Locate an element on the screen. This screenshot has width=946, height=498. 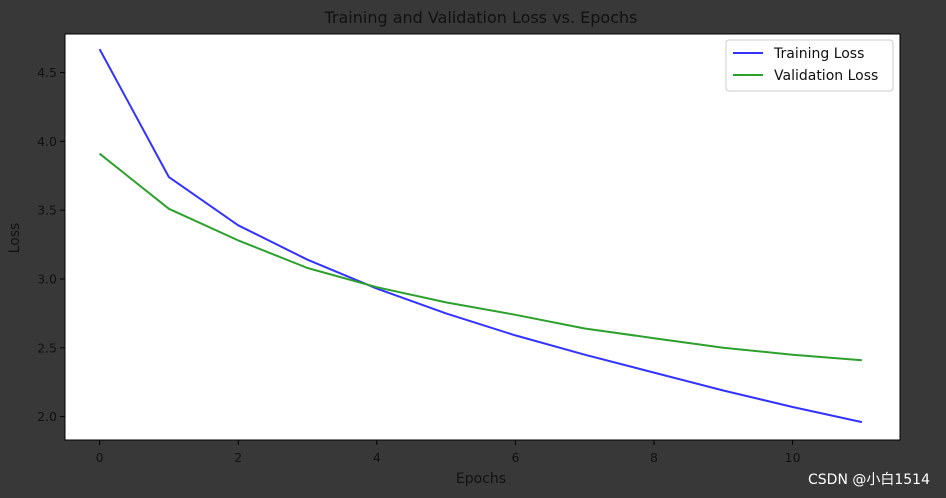
legend: Training Loss Validation Loss is located at coordinates (809, 65).